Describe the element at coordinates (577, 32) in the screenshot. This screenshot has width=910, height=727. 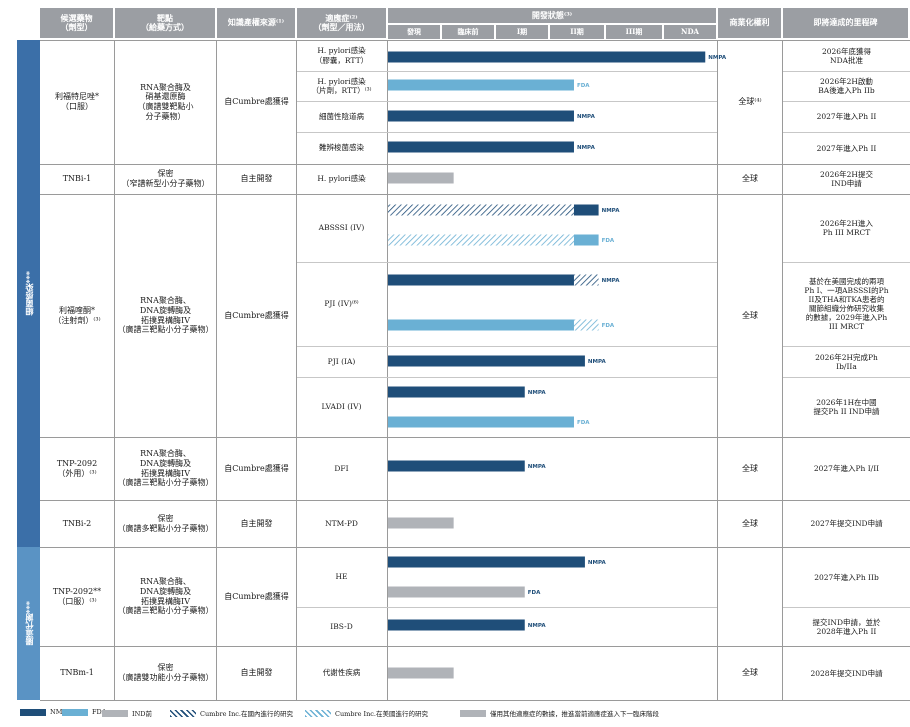
I see `header-stage-4: II期` at that location.